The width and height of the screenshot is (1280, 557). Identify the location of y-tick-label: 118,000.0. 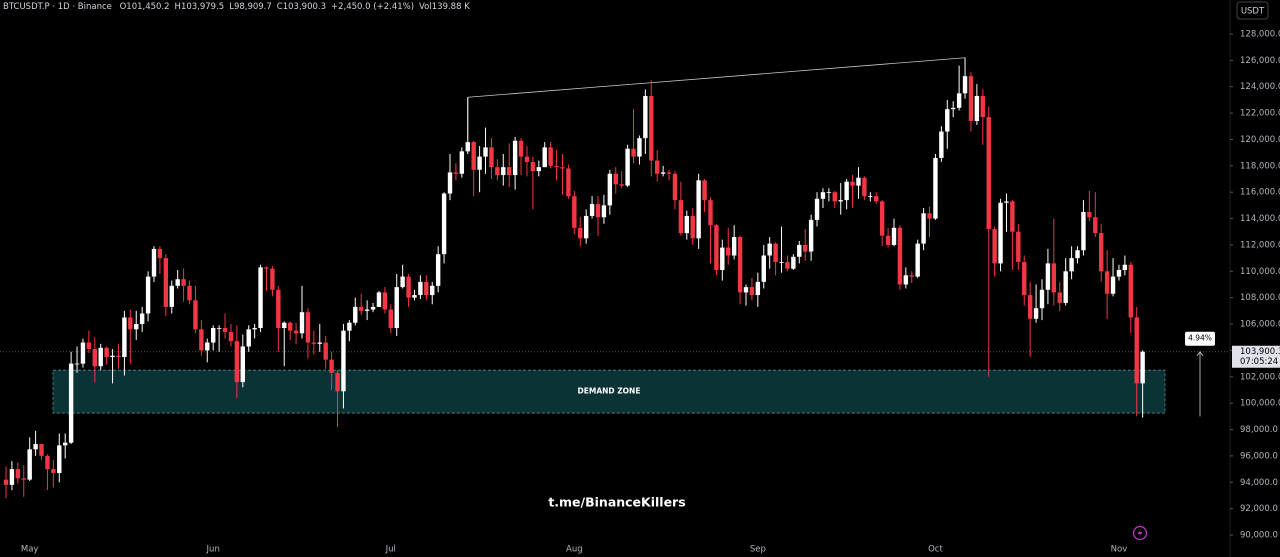
(1260, 166).